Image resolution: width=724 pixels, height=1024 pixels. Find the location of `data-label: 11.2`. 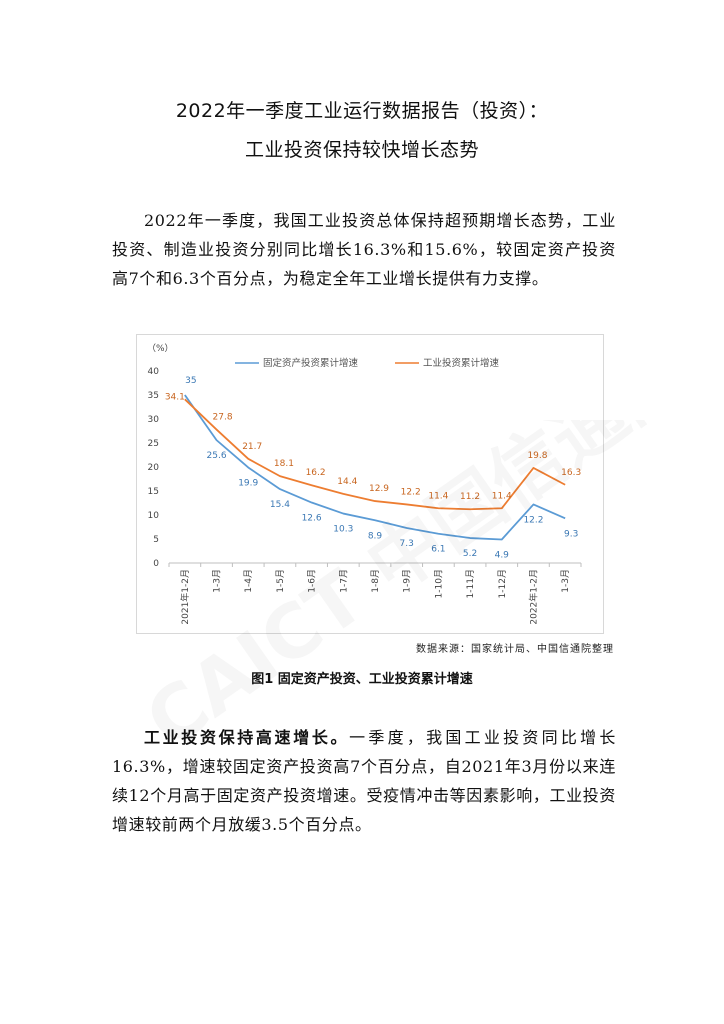

data-label: 11.2 is located at coordinates (470, 497).